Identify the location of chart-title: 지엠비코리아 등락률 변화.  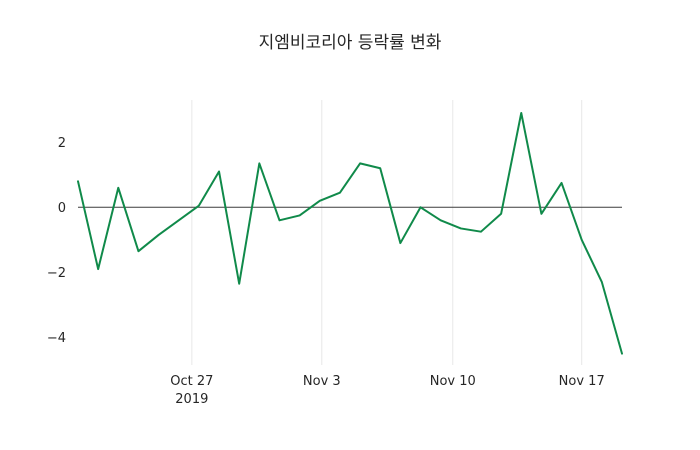
(350, 43).